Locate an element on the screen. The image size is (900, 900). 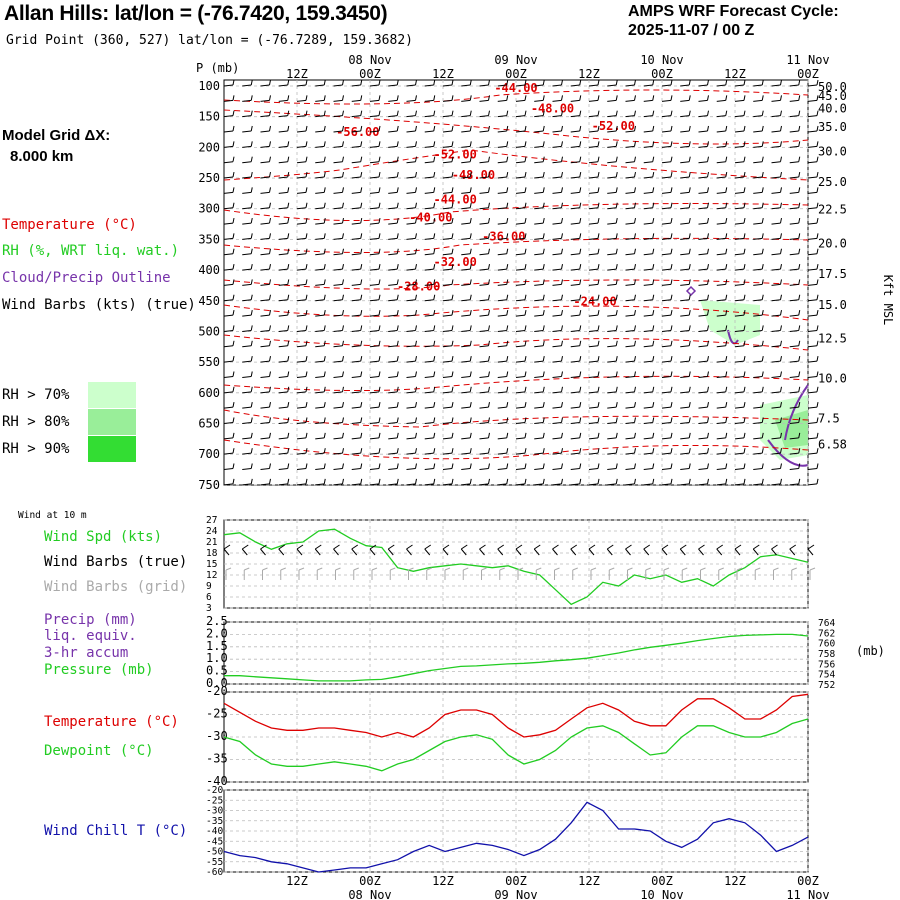
temperature-contour-label: -28.00 is located at coordinates (418, 287).